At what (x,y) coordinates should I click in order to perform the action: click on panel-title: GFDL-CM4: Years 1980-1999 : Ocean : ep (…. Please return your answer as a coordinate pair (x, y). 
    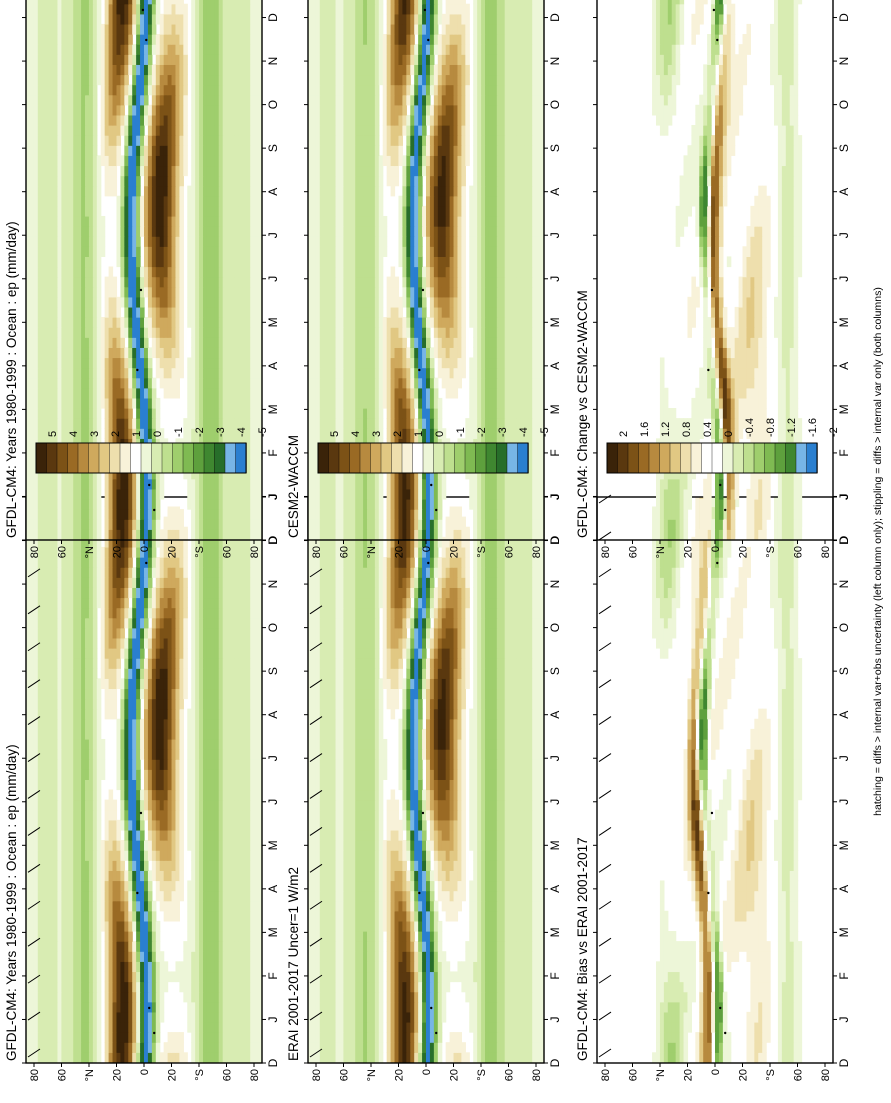
    Looking at the image, I should click on (11, 902).